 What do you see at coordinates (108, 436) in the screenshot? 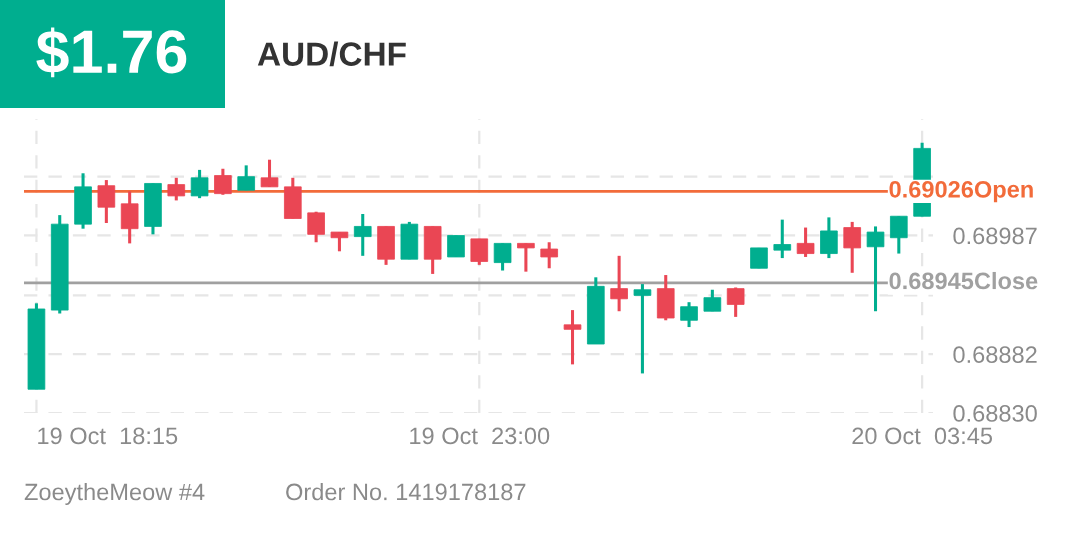
I see `x-tick-label: 19 Oct 18:15` at bounding box center [108, 436].